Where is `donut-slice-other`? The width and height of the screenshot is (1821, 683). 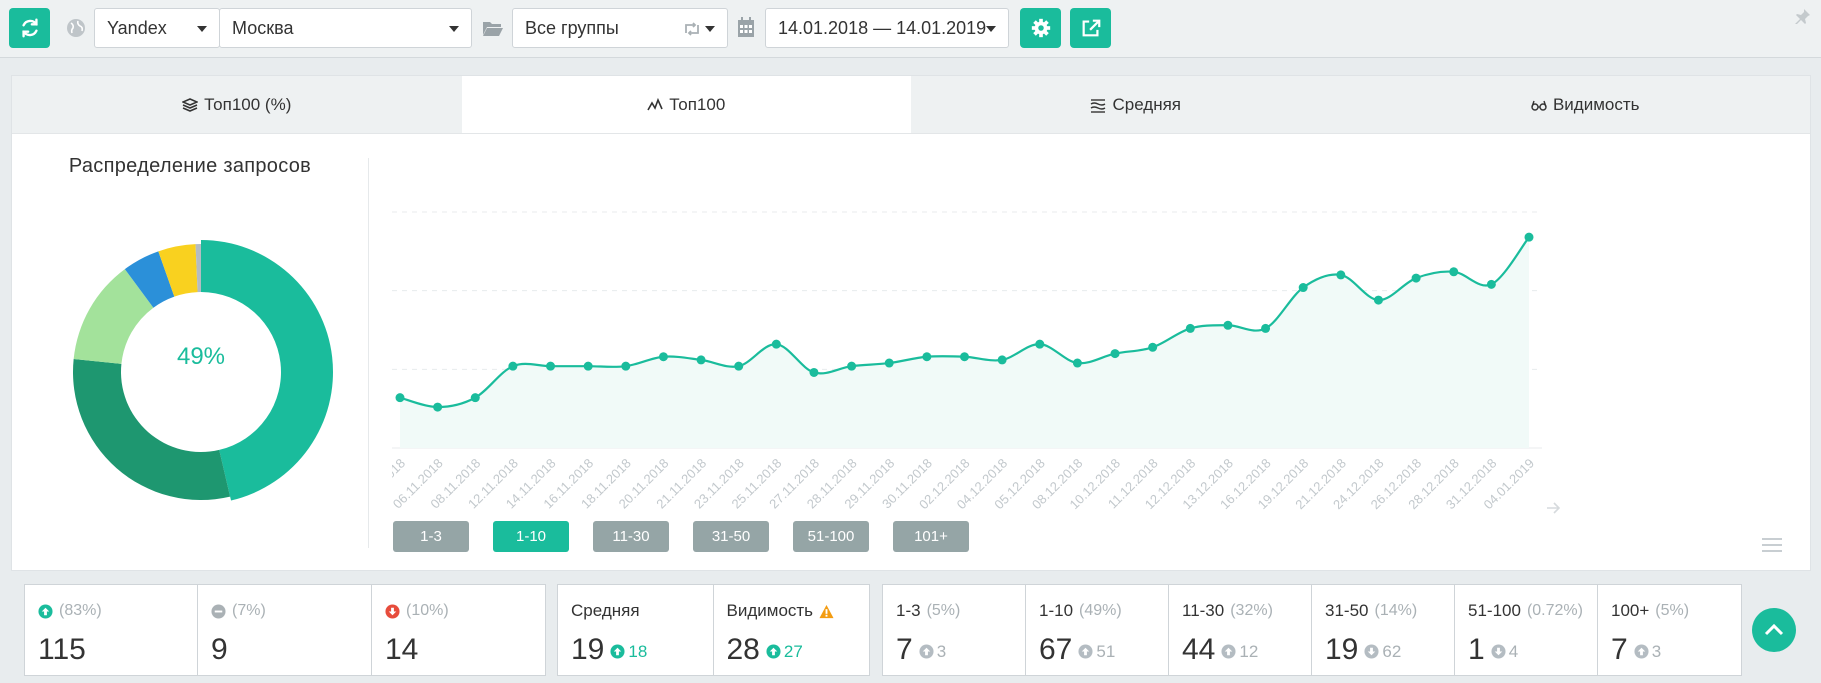
donut-slice-other is located at coordinates (198, 268).